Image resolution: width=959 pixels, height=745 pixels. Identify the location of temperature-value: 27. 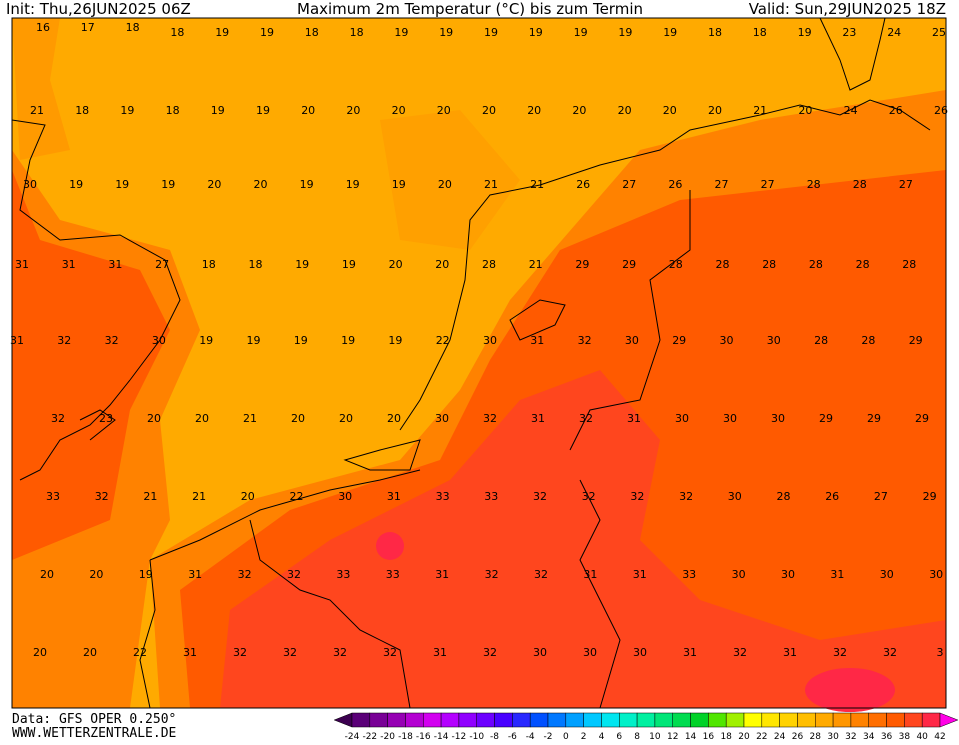
(768, 184).